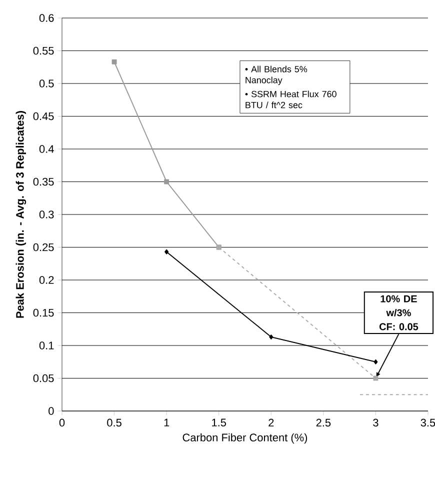  Describe the element at coordinates (290, 99) in the screenshot. I see `annotation: • SSRM Heat Flux 760 BTU / ft^2 sec` at that location.